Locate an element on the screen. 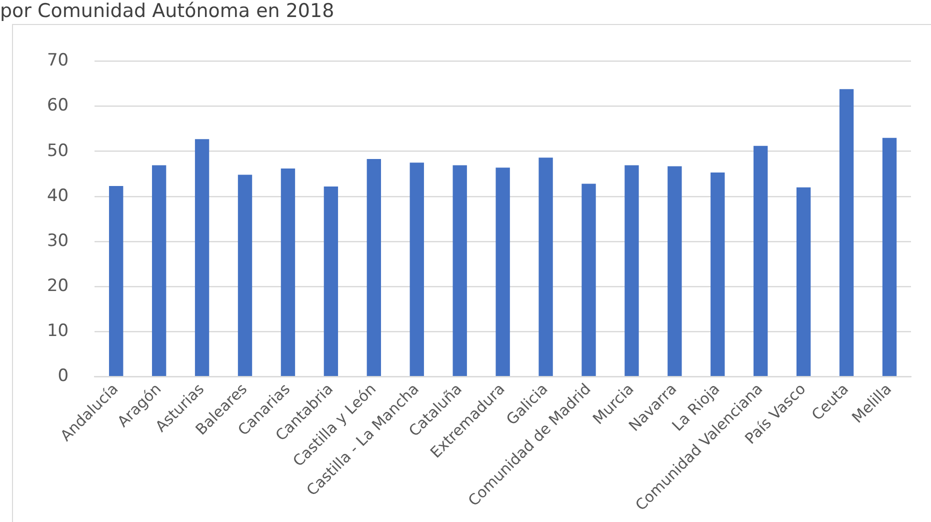  y-tick-label: 40 is located at coordinates (57, 196).